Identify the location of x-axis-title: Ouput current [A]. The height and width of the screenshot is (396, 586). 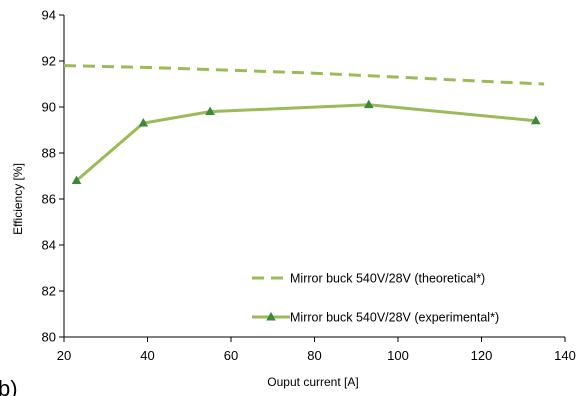
(312, 382).